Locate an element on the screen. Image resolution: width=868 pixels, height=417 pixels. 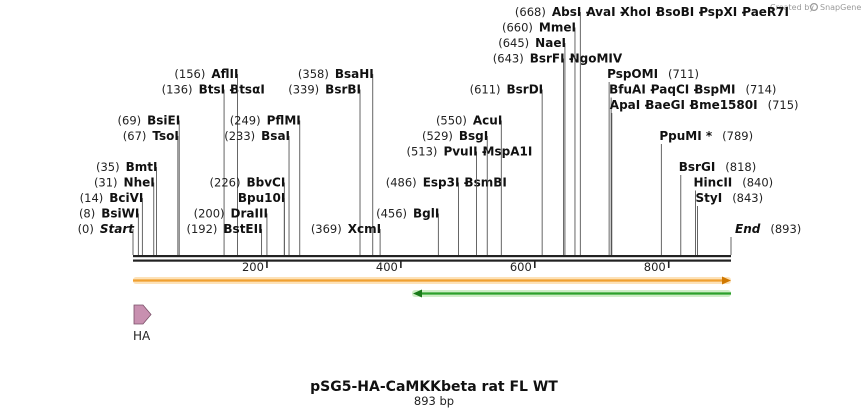
site-styi: StyI (843) is located at coordinates (730, 223).